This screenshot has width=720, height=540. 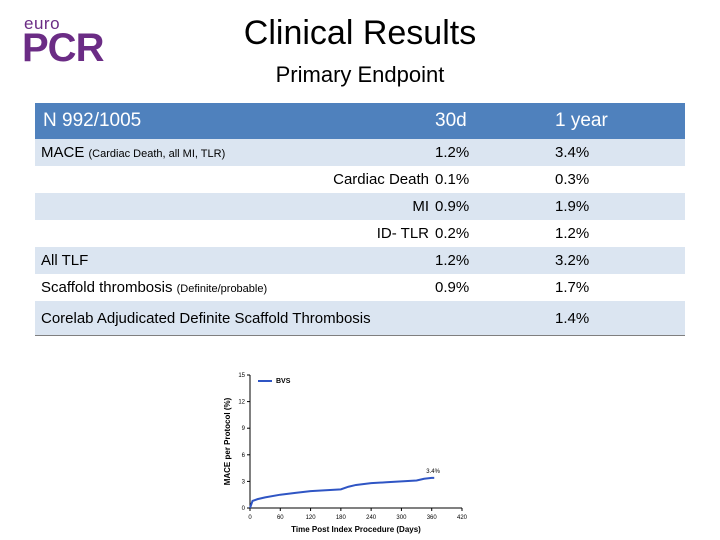 I want to click on x-tick-label: 60, so click(x=280, y=518).